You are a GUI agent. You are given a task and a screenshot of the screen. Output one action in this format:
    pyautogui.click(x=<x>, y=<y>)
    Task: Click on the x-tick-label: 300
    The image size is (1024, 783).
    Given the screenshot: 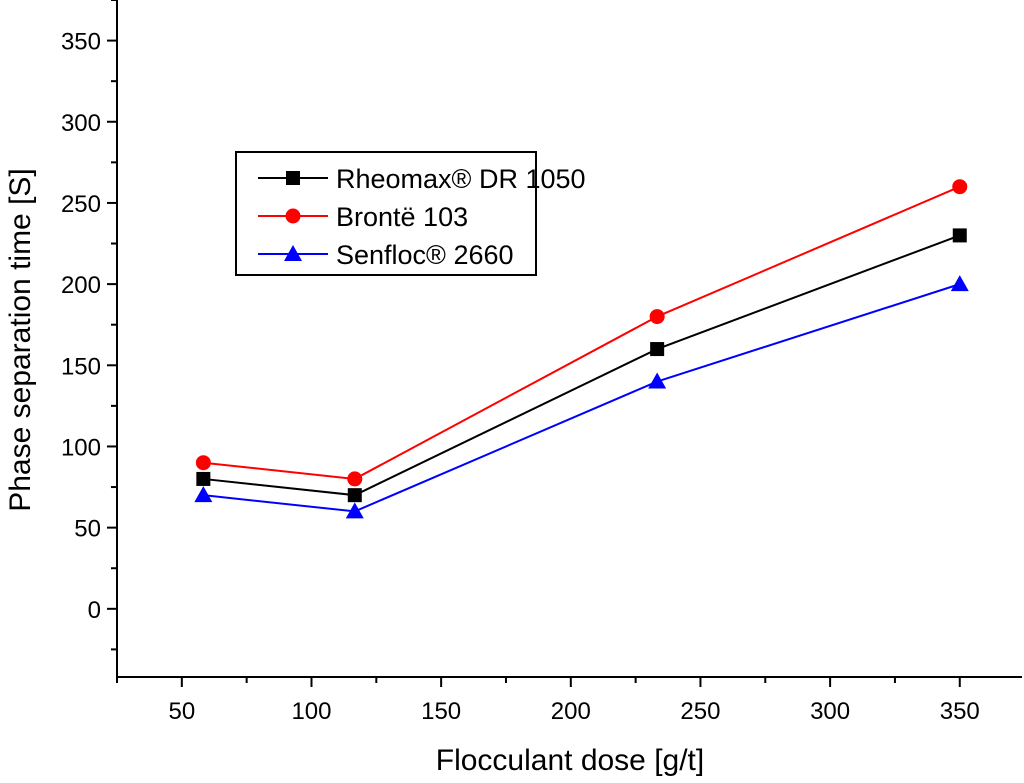 What is the action you would take?
    pyautogui.click(x=830, y=711)
    